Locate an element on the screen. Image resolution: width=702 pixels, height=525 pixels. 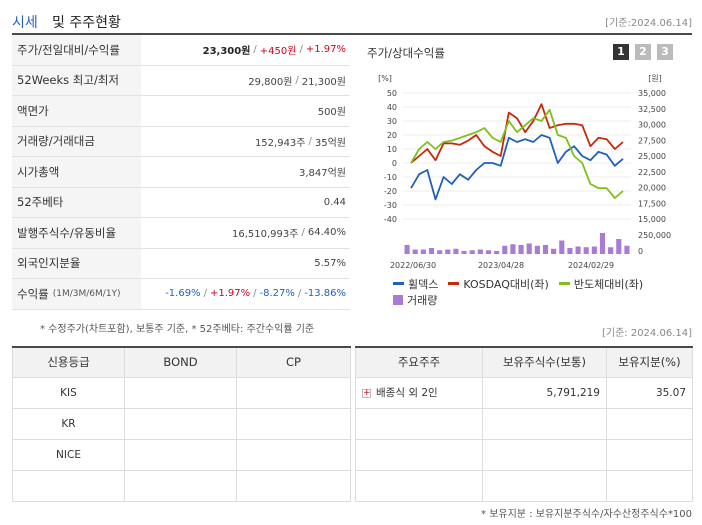
summary-row: 52Weeks 최고/최저 29,800원/21,300원 is located at coordinates (181, 80).